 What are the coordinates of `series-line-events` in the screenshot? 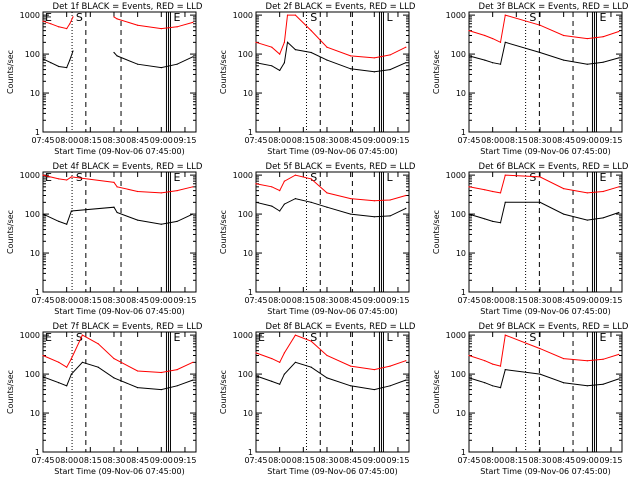 It's located at (331, 57).